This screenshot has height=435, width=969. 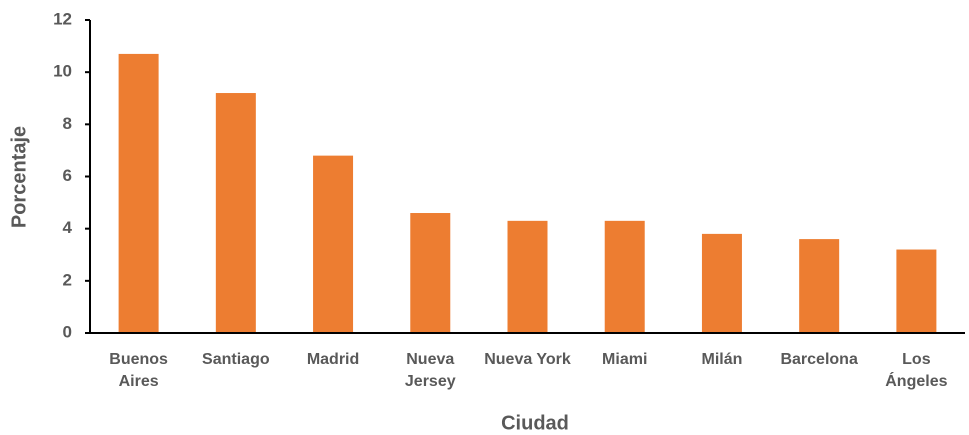 What do you see at coordinates (430, 370) in the screenshot?
I see `x-tick-label: Nueva Jersey` at bounding box center [430, 370].